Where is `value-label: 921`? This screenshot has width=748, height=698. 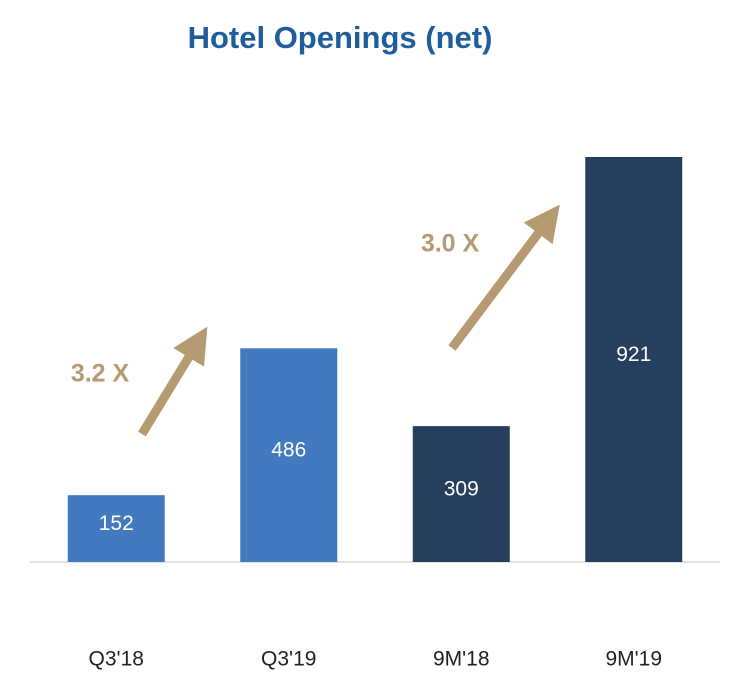 value-label: 921 is located at coordinates (633, 354).